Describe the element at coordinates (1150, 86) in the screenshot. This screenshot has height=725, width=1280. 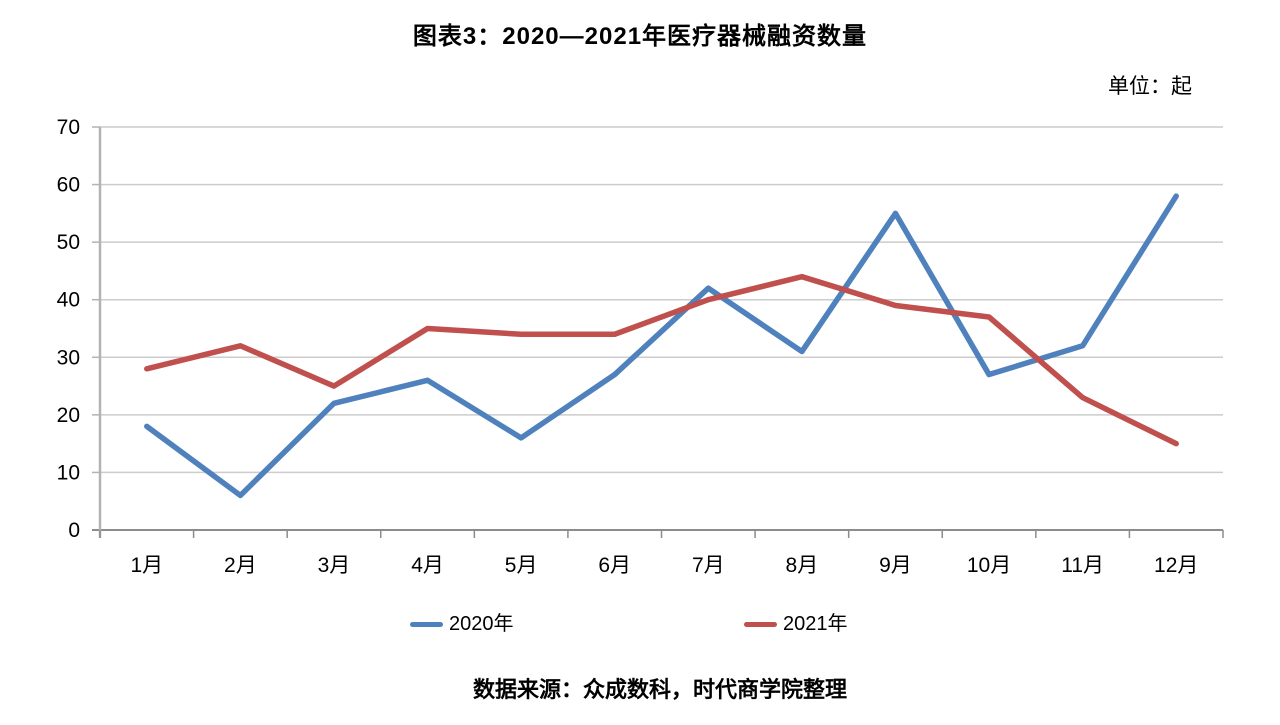
I see `unit-label: 单位：起` at that location.